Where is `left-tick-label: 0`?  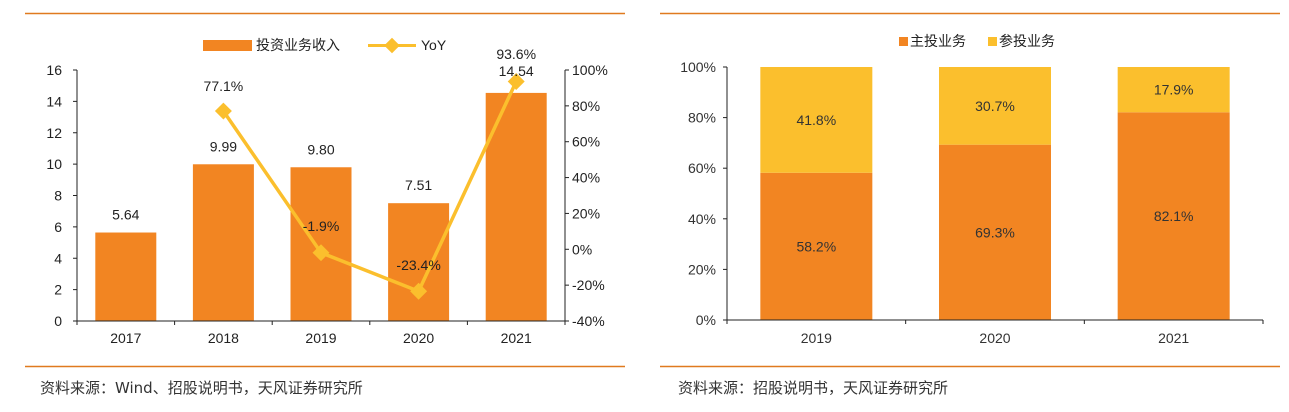 left-tick-label: 0 is located at coordinates (58, 321).